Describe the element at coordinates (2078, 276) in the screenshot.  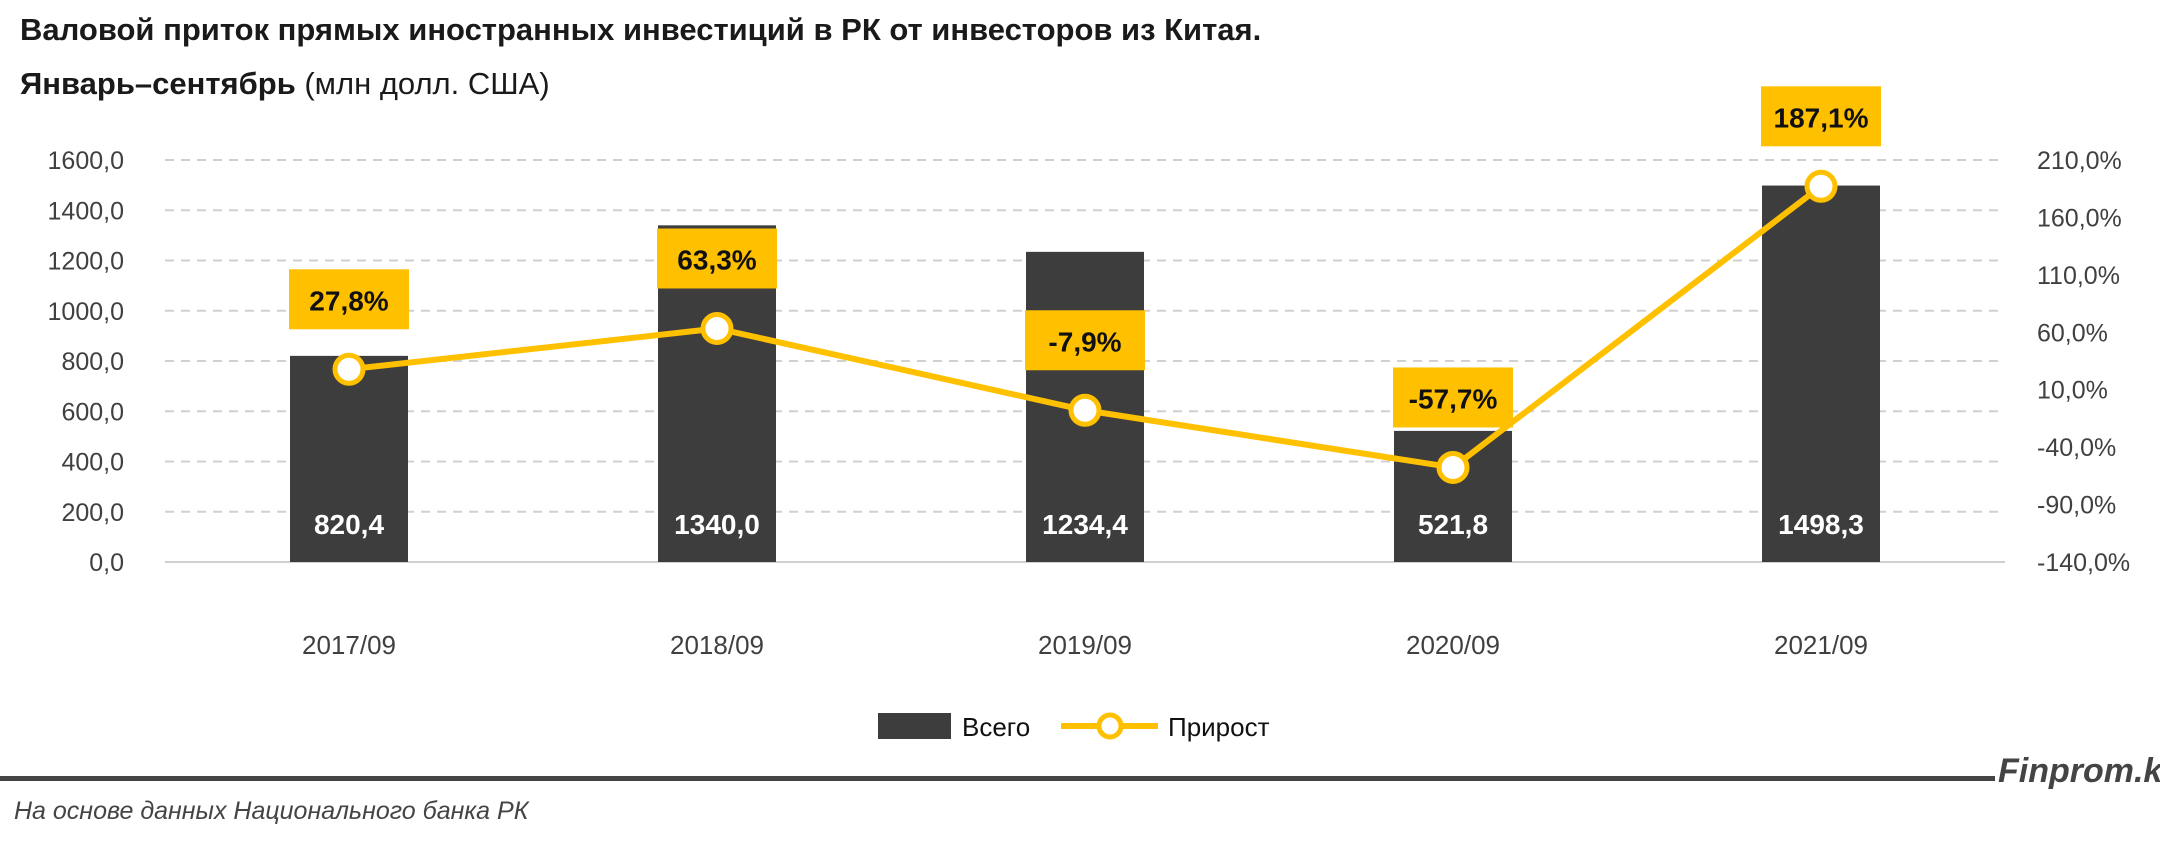
I see `y-right-tick: 110,0%` at that location.